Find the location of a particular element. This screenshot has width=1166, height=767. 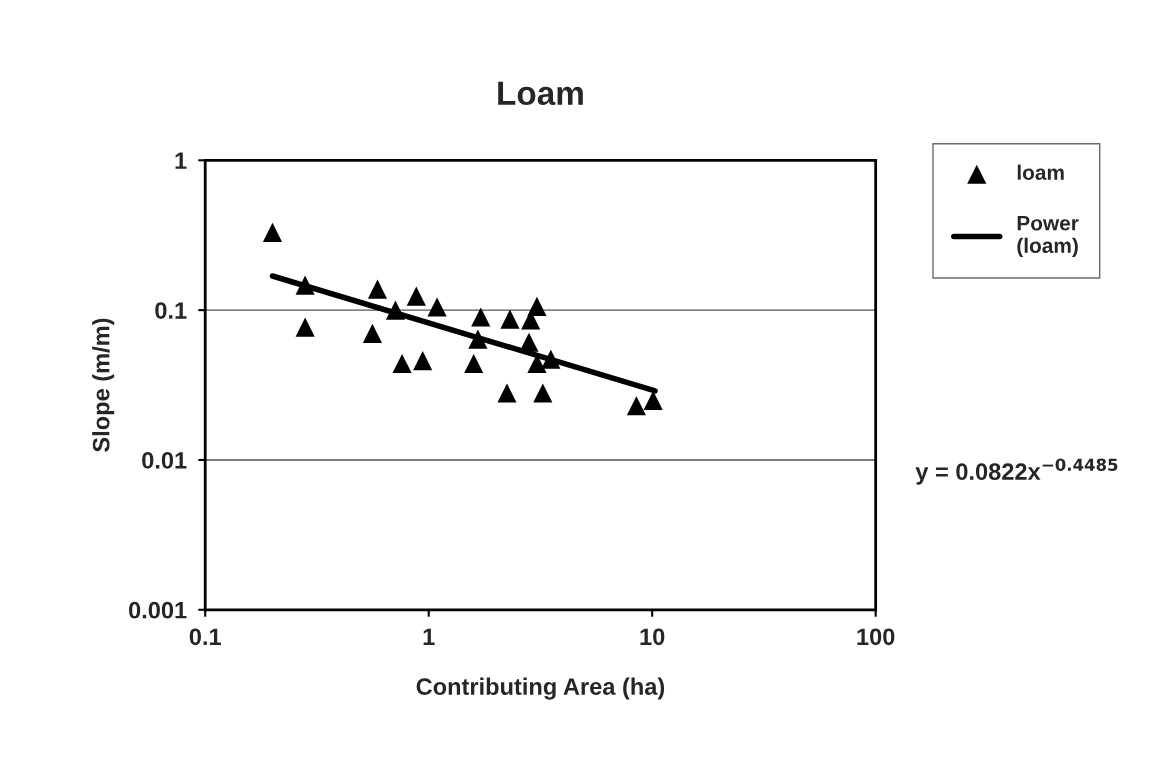

y-tick-label: 0.1 is located at coordinates (171, 310).